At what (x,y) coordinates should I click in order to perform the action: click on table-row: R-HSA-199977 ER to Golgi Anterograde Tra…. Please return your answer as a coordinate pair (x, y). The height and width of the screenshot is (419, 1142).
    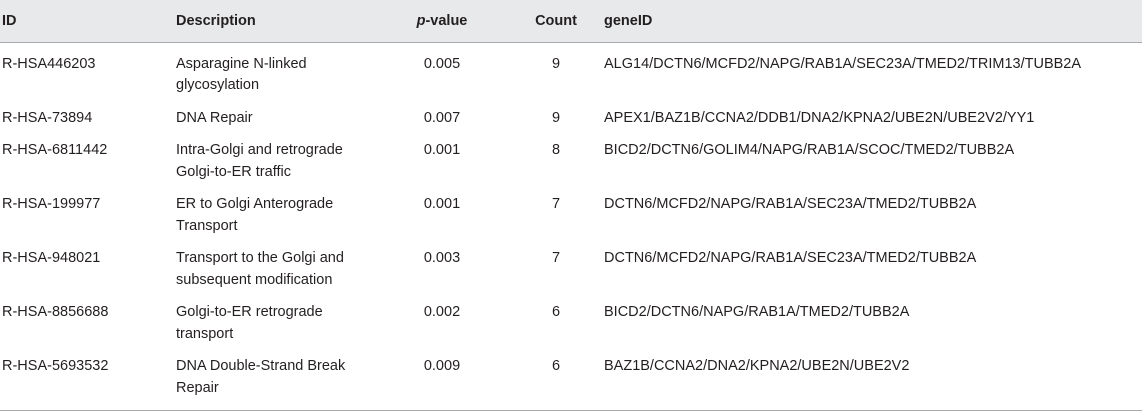
    Looking at the image, I should click on (571, 210).